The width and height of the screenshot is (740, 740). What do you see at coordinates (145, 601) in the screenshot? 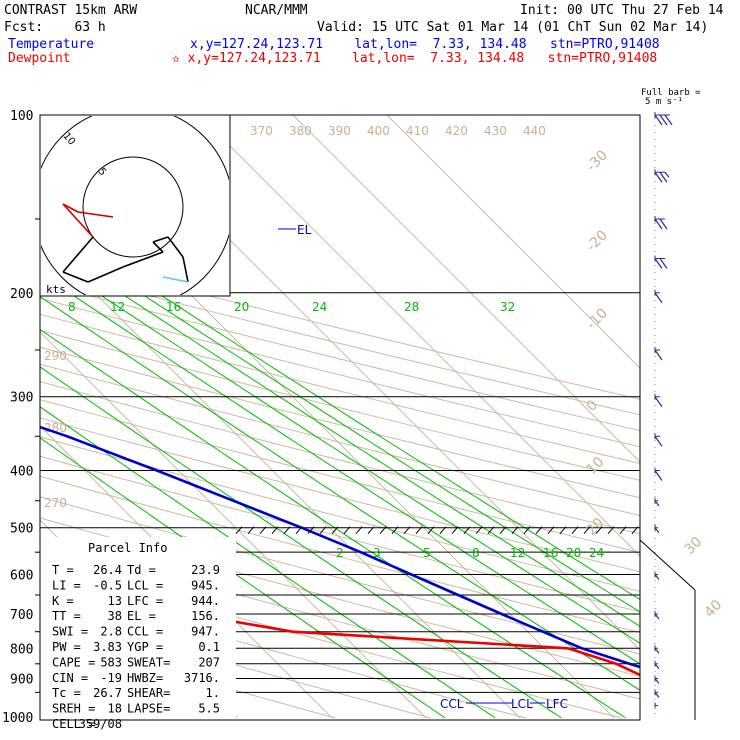
I see `parcel-info-value: LFC =` at bounding box center [145, 601].